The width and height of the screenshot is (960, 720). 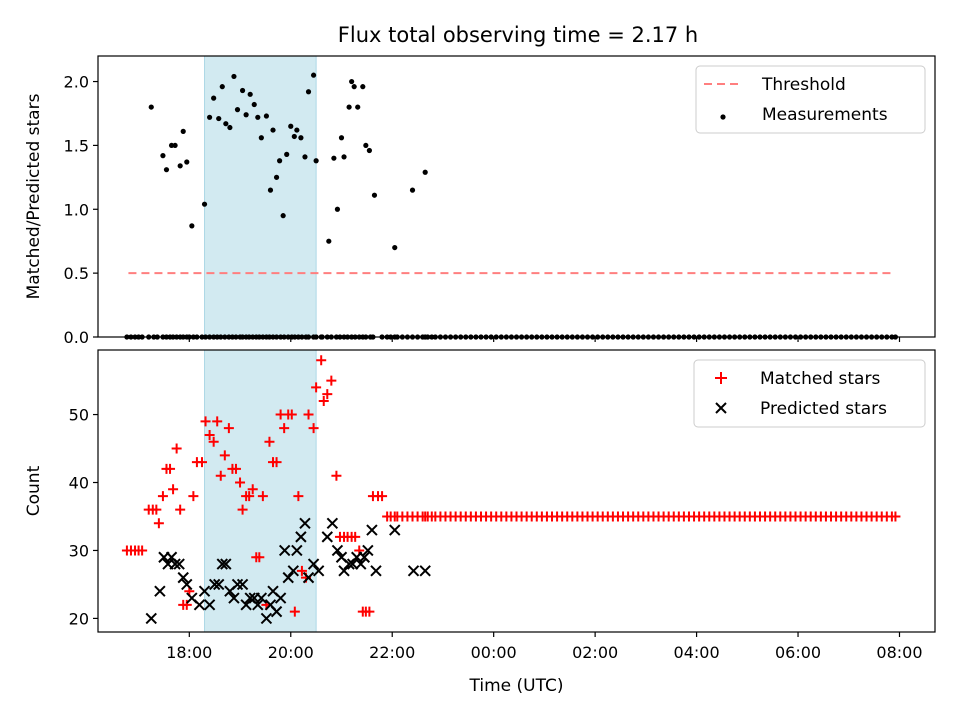 What do you see at coordinates (189, 652) in the screenshot?
I see `x-tick-label: 18:00` at bounding box center [189, 652].